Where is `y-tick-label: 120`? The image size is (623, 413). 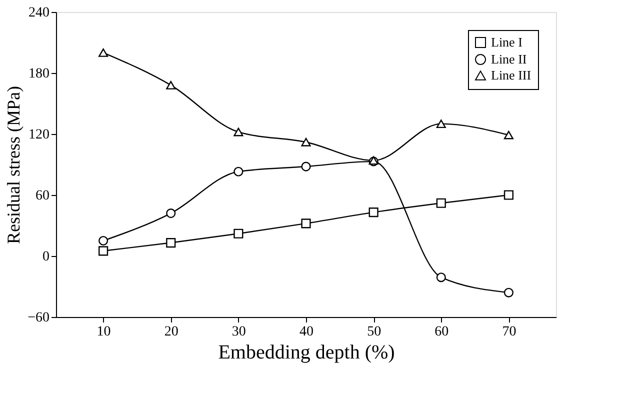 y-tick-label: 120 is located at coordinates (39, 135).